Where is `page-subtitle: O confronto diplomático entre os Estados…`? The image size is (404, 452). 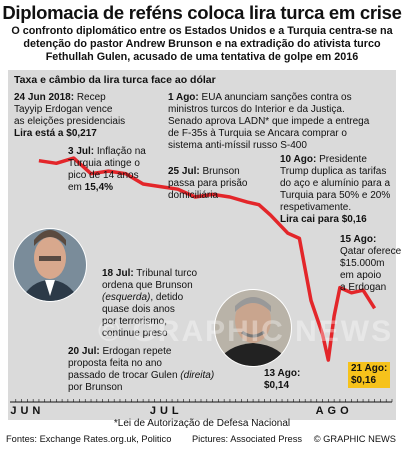 page-subtitle: O confronto diplomático entre os Estados… is located at coordinates (202, 44).